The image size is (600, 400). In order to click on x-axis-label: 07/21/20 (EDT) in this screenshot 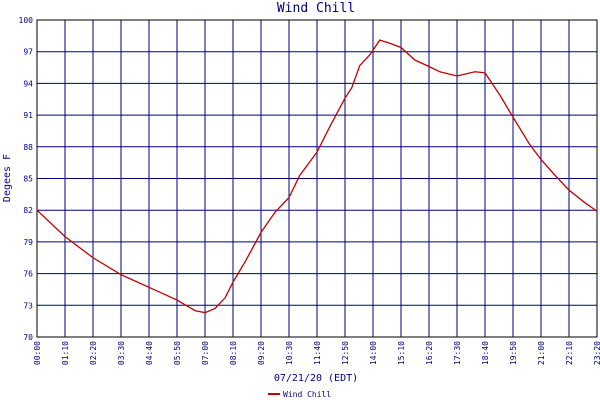, I will do `click(316, 378)`.